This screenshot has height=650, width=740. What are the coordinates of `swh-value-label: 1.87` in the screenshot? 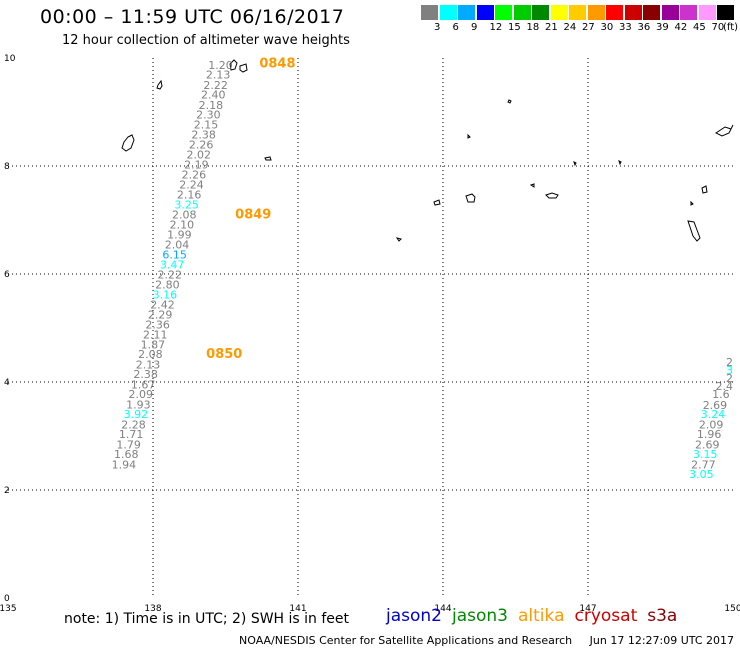 It's located at (153, 345).